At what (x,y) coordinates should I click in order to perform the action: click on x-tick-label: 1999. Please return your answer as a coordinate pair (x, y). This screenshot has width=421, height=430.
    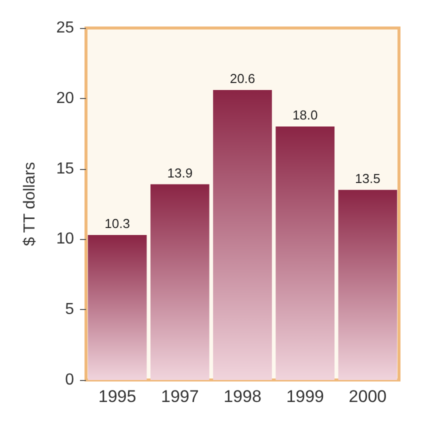
    Looking at the image, I should click on (305, 396).